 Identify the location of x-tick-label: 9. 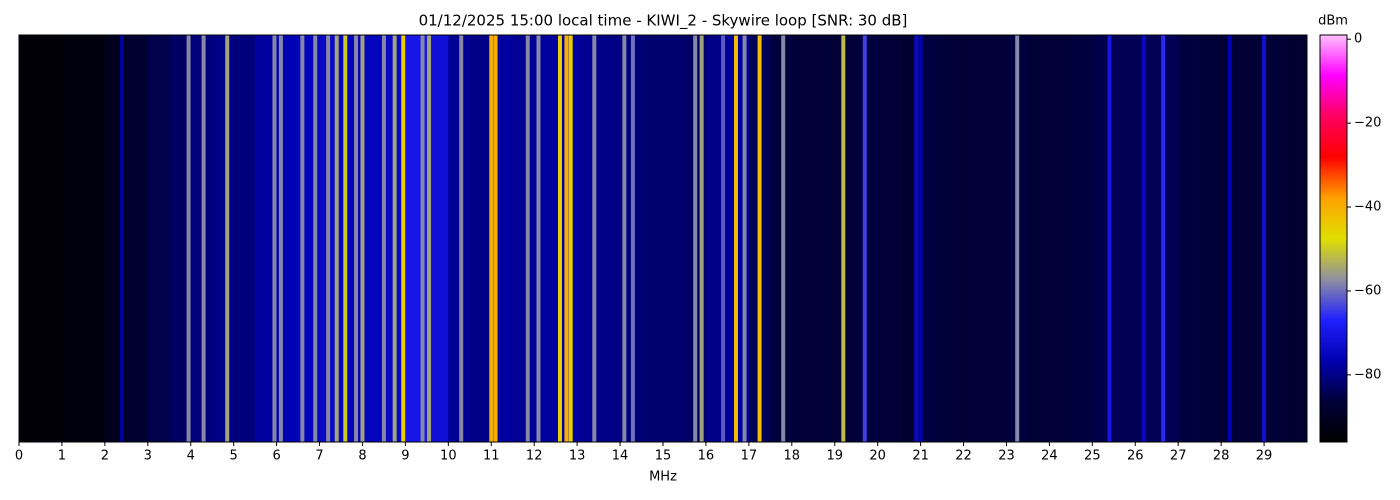
(405, 456).